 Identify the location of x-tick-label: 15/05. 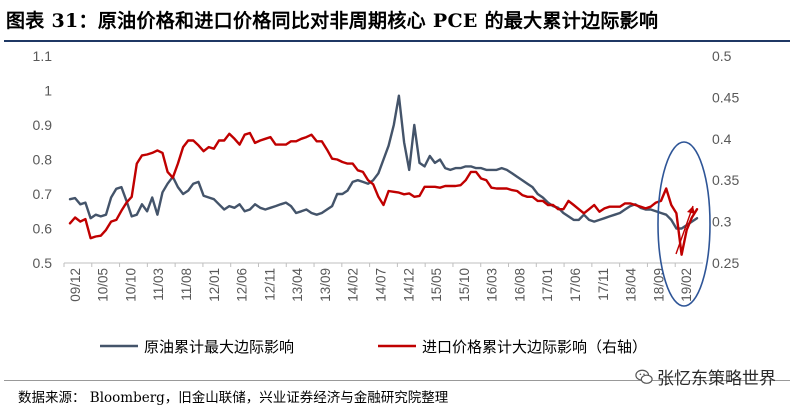
(436, 285).